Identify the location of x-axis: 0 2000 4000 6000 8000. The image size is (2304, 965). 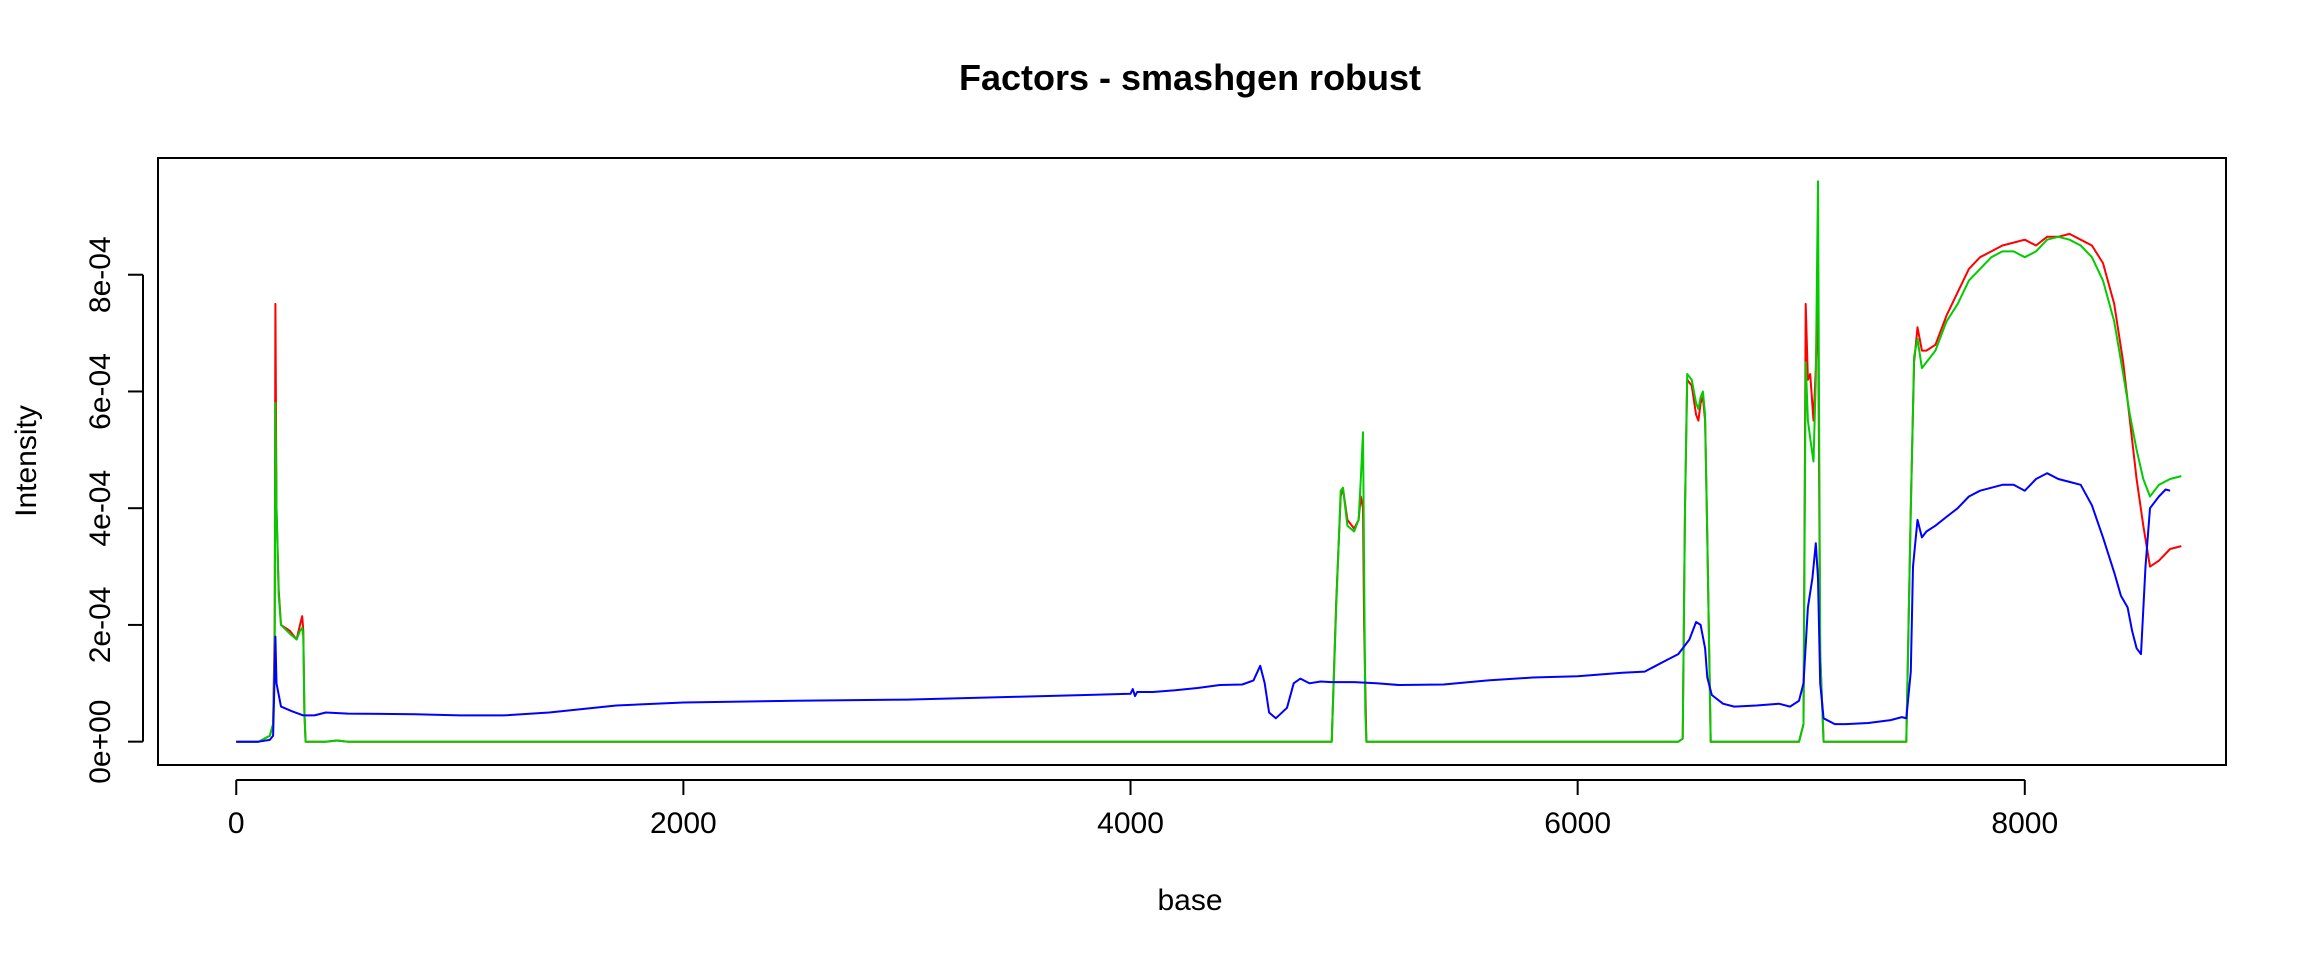
(1143, 809).